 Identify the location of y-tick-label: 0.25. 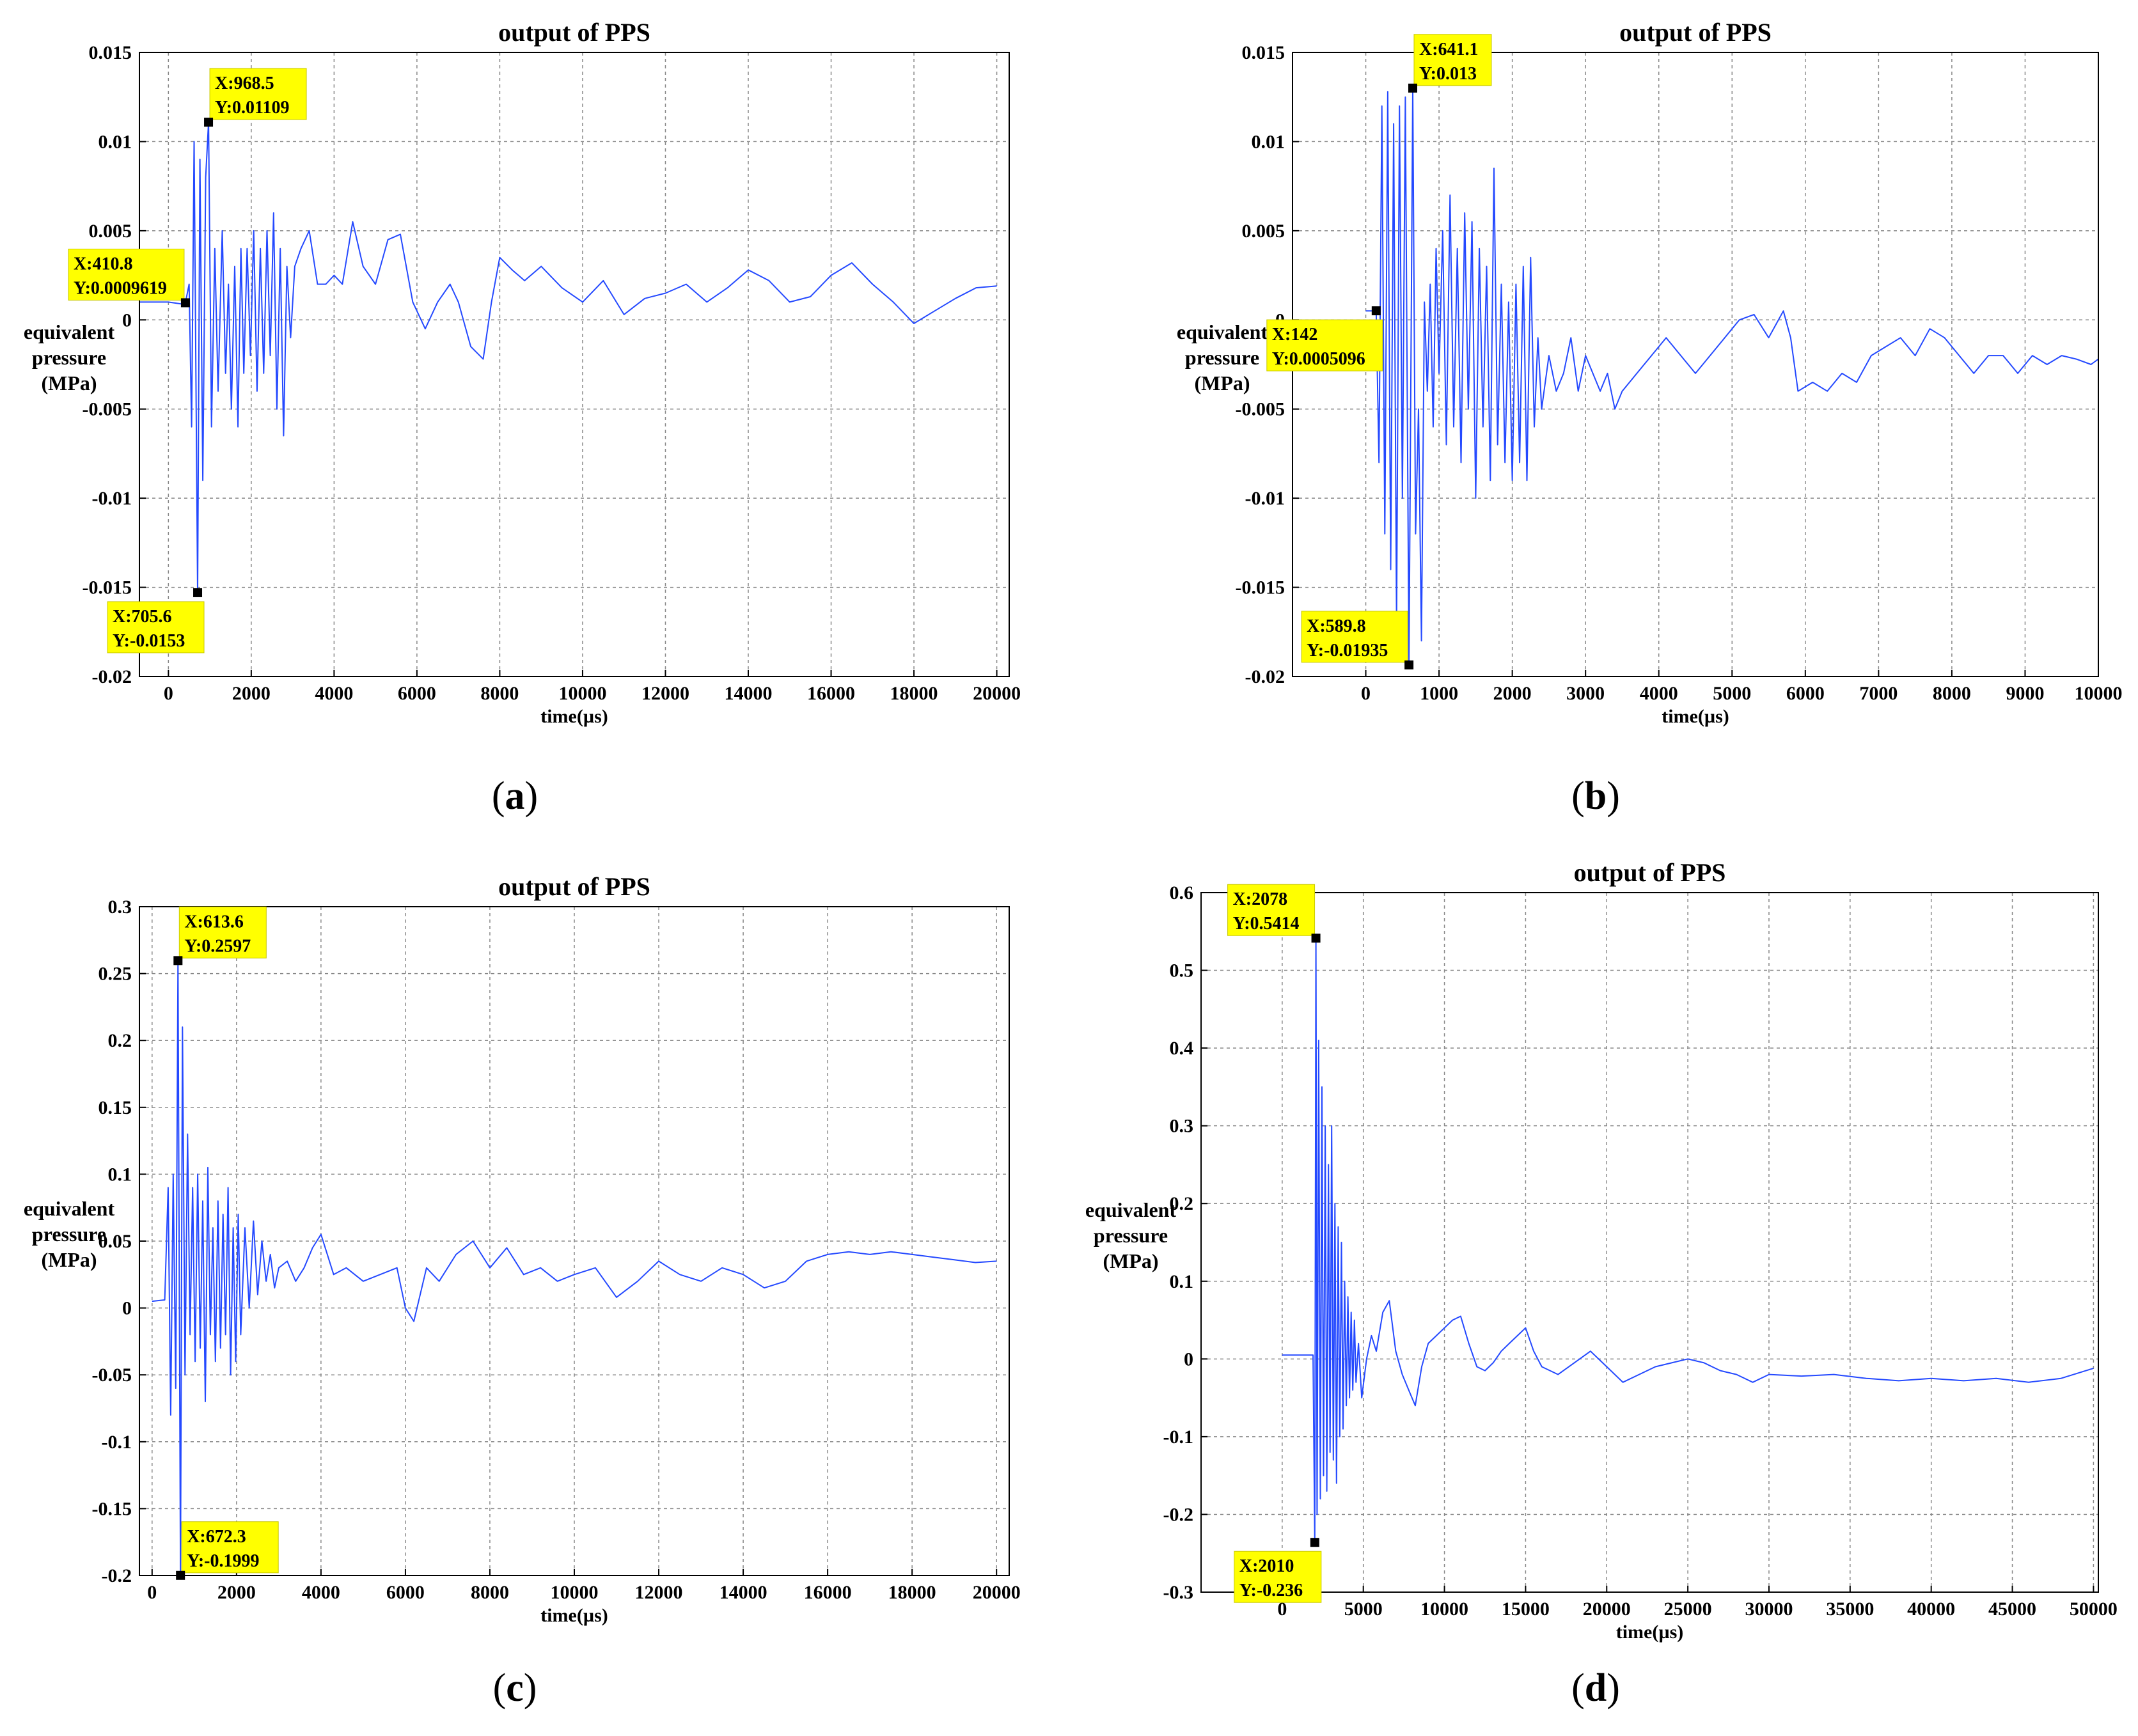
(115, 974).